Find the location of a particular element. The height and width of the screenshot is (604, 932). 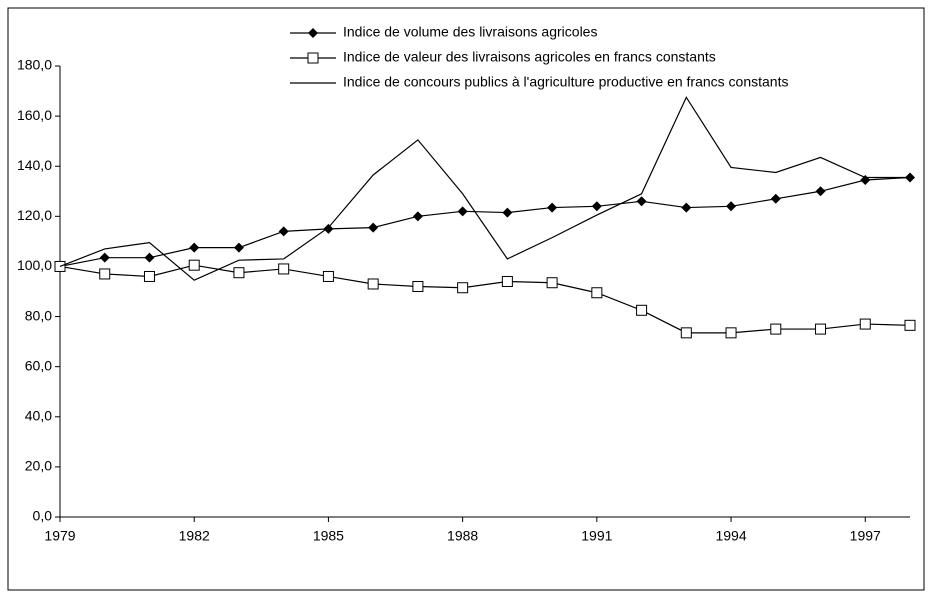

y-tick-label: 0,0 is located at coordinates (43, 516).